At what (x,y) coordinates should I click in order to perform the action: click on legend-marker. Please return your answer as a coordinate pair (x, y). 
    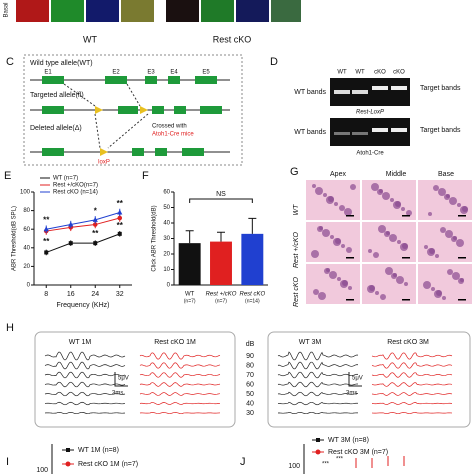
    Looking at the image, I should click on (318, 440).